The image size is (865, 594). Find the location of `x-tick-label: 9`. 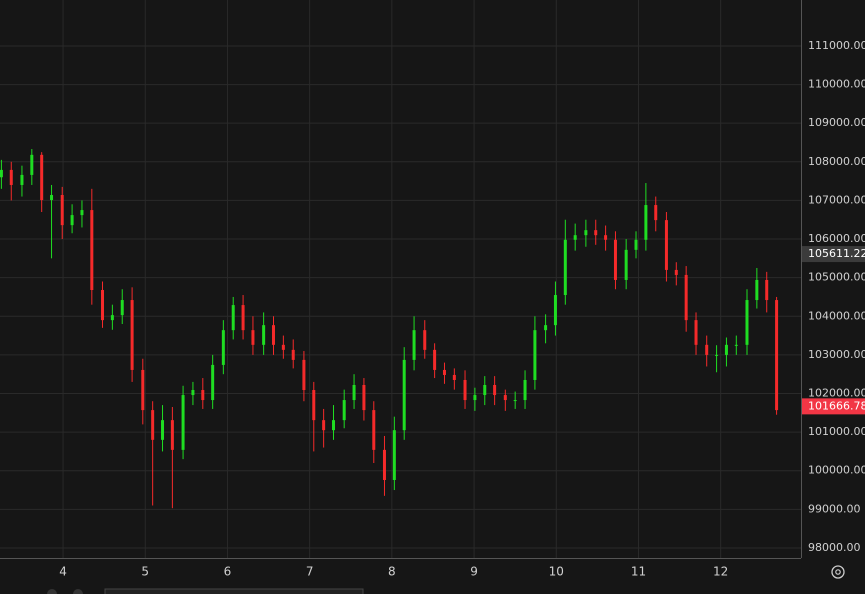

x-tick-label: 9 is located at coordinates (474, 572).